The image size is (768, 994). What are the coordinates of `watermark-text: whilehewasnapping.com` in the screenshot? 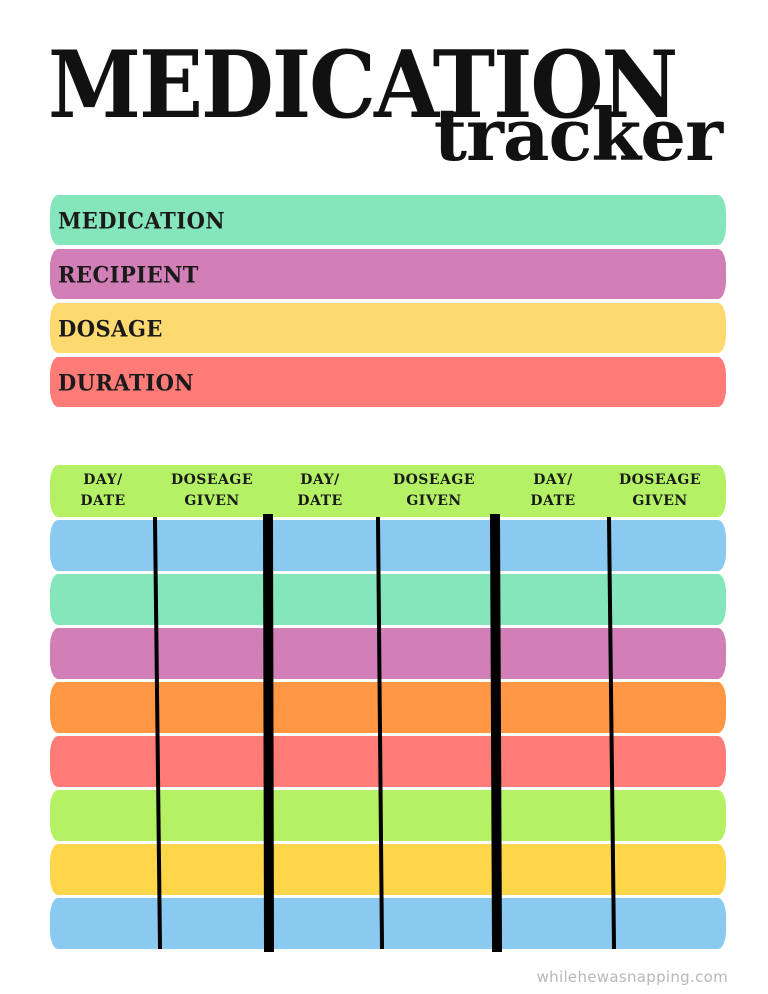 It's located at (632, 977).